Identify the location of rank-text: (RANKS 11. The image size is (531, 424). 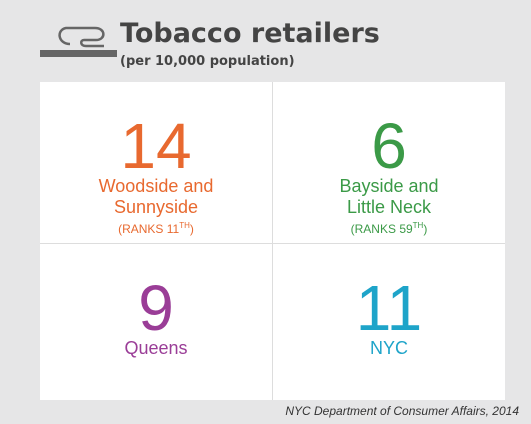
(149, 229).